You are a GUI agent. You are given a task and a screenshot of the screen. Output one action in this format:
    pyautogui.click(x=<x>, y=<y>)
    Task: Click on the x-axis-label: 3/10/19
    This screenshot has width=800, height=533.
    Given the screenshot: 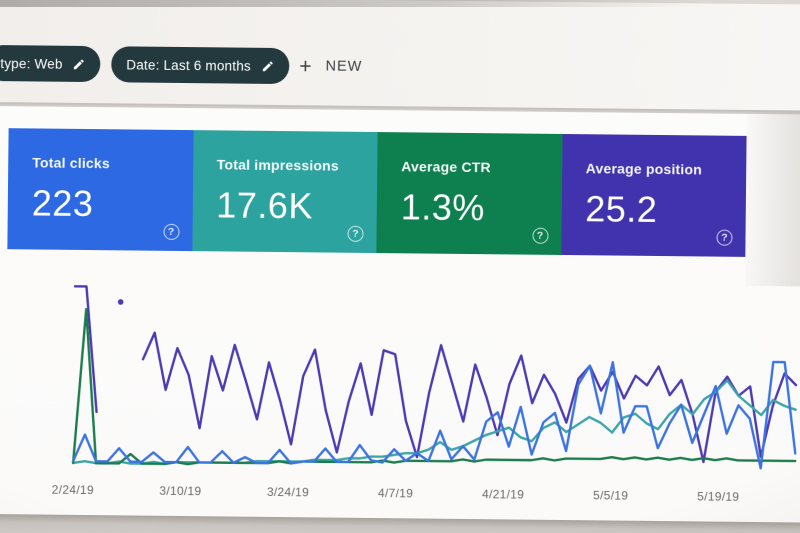 What is the action you would take?
    pyautogui.click(x=180, y=491)
    